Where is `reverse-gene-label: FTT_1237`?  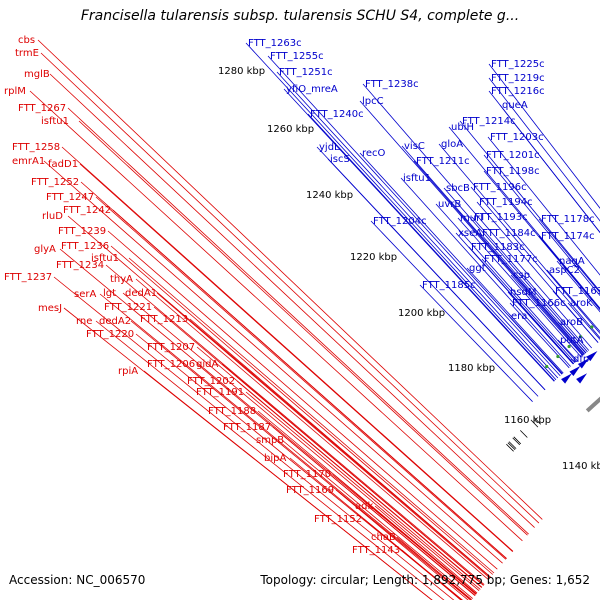 reverse-gene-label: FTT_1237 is located at coordinates (28, 277).